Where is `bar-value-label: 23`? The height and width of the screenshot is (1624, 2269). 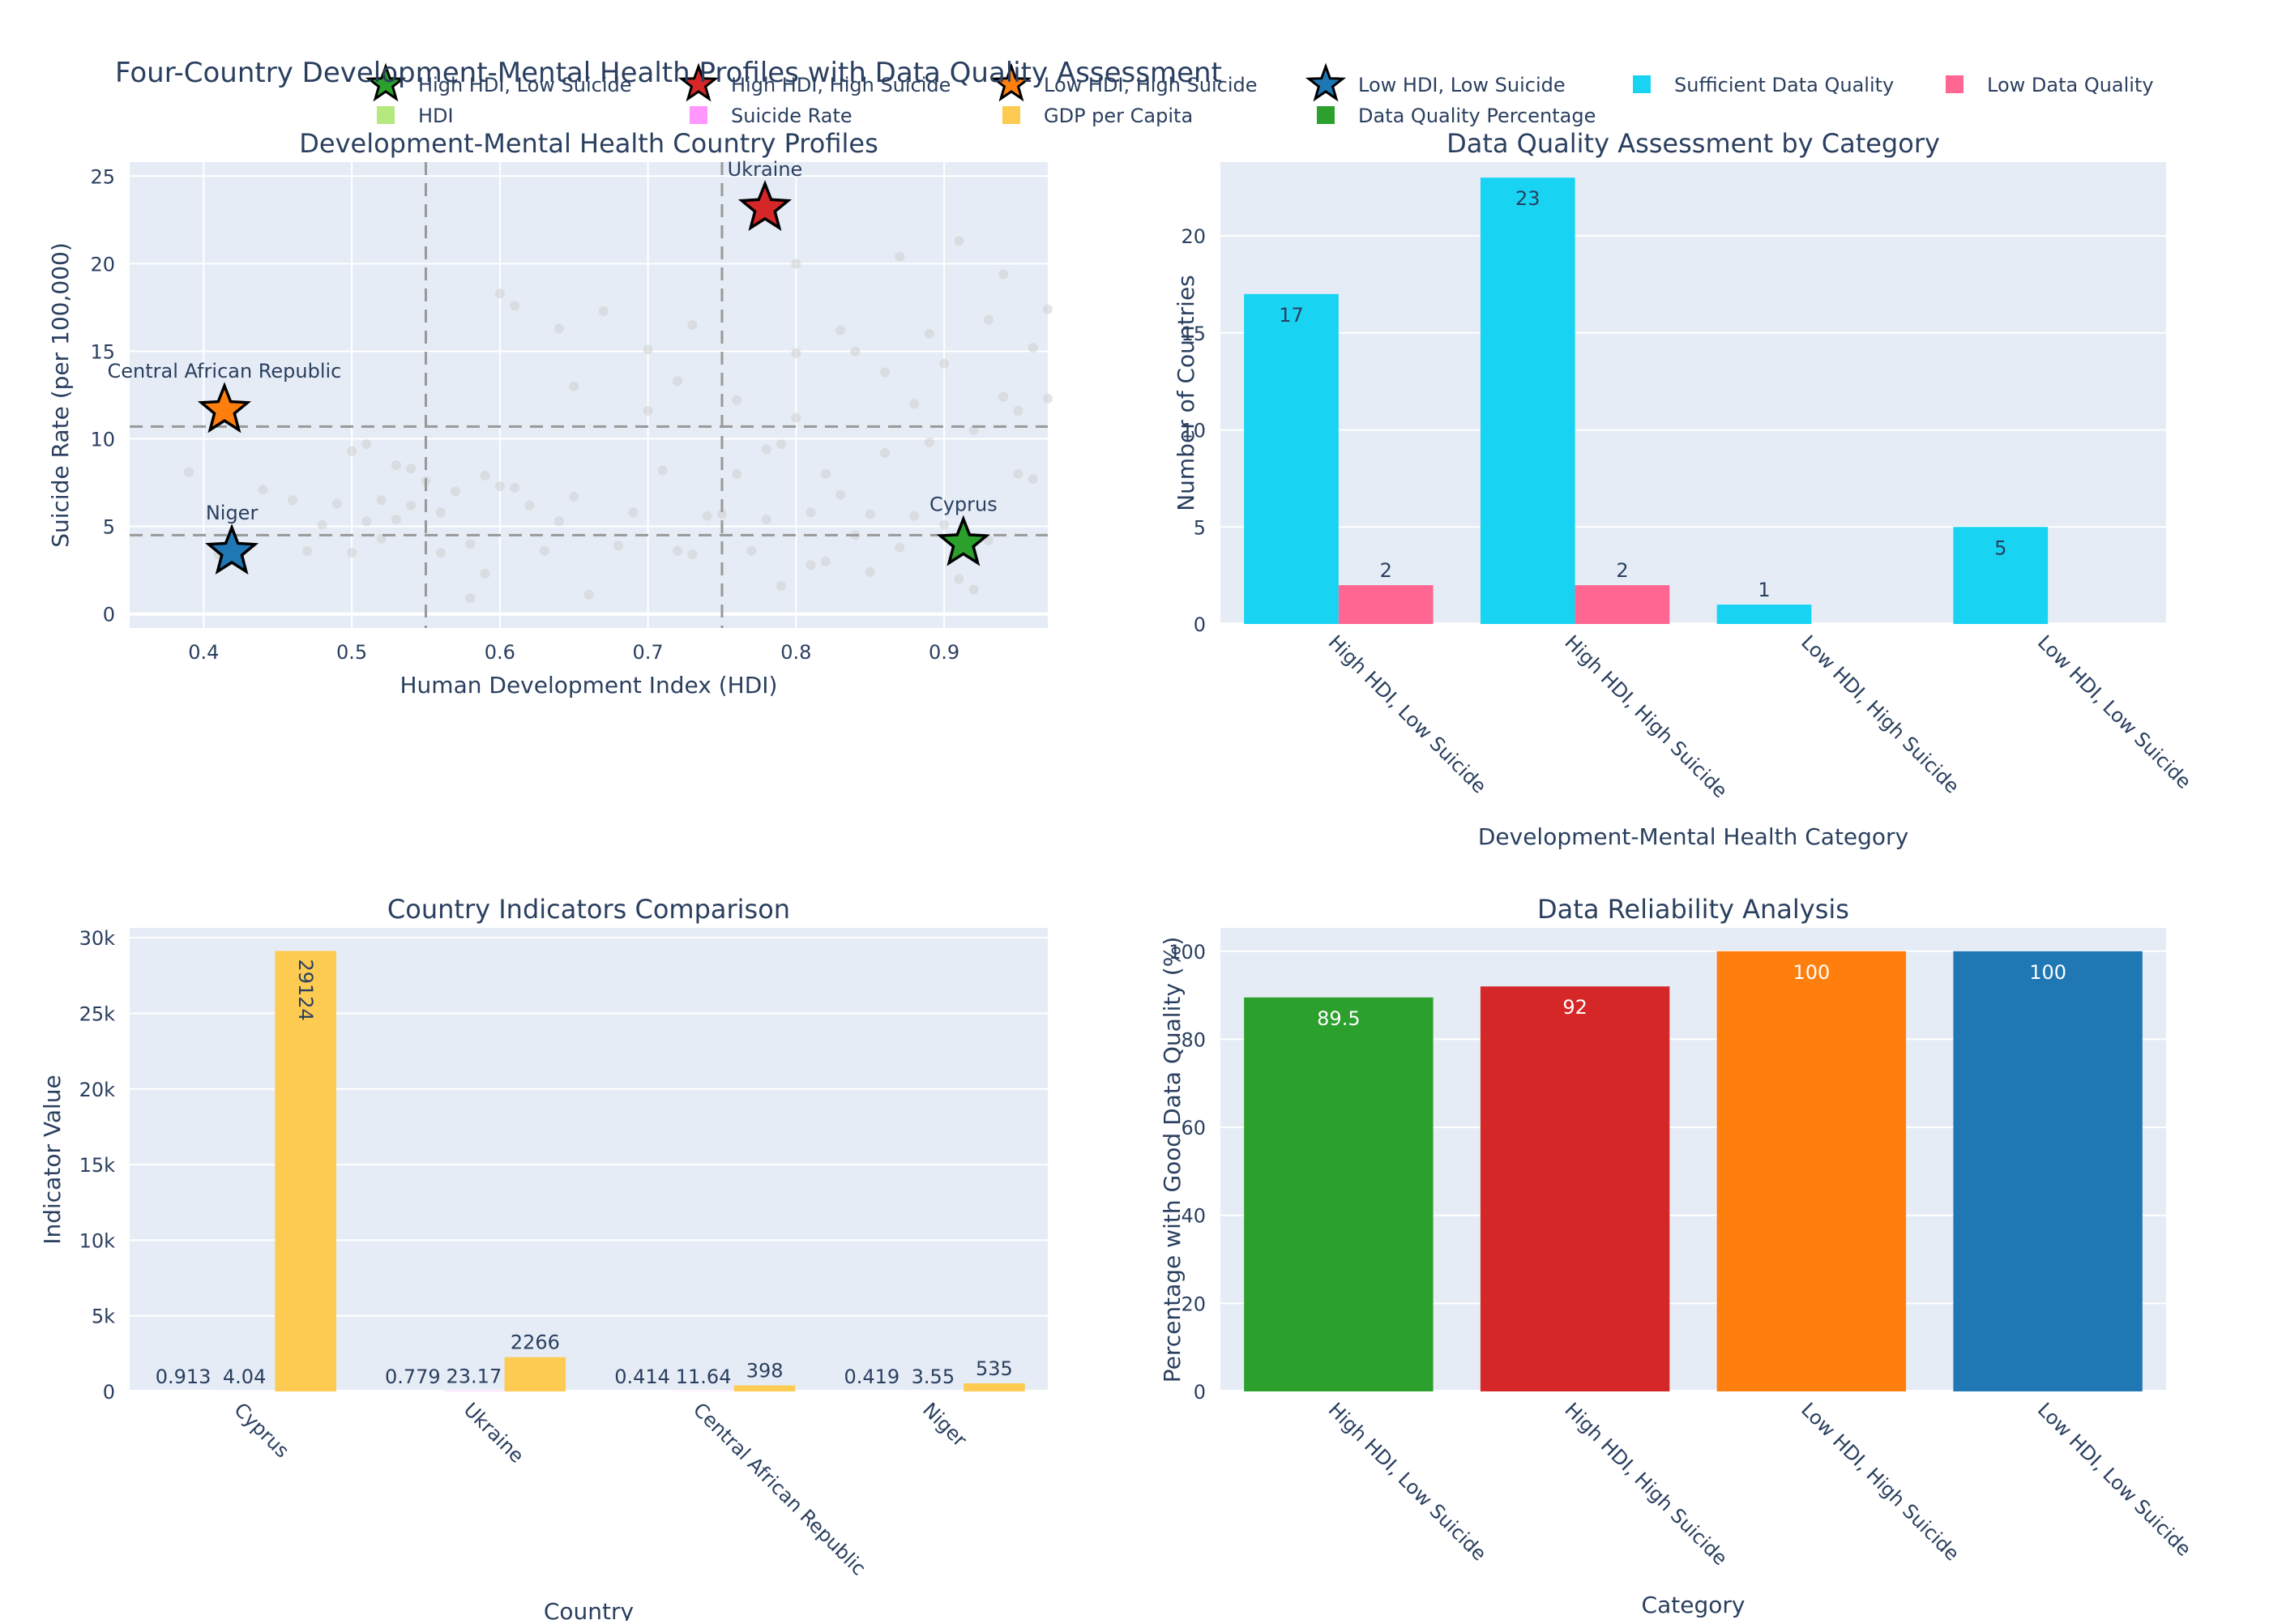 bar-value-label: 23 is located at coordinates (1528, 199).